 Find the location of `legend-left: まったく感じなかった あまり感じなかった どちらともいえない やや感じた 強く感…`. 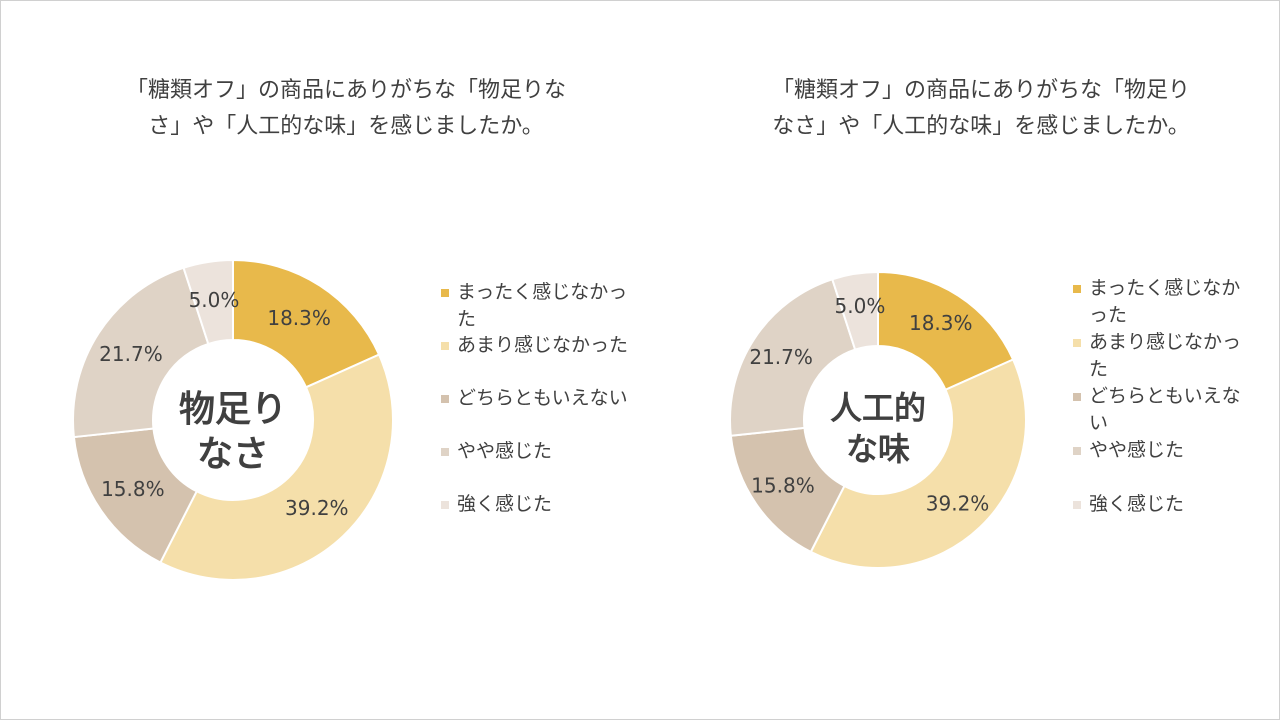

legend-left: まったく感じなかった あまり感じなかった どちらともいえない やや感じた 強く感… is located at coordinates (538, 411).